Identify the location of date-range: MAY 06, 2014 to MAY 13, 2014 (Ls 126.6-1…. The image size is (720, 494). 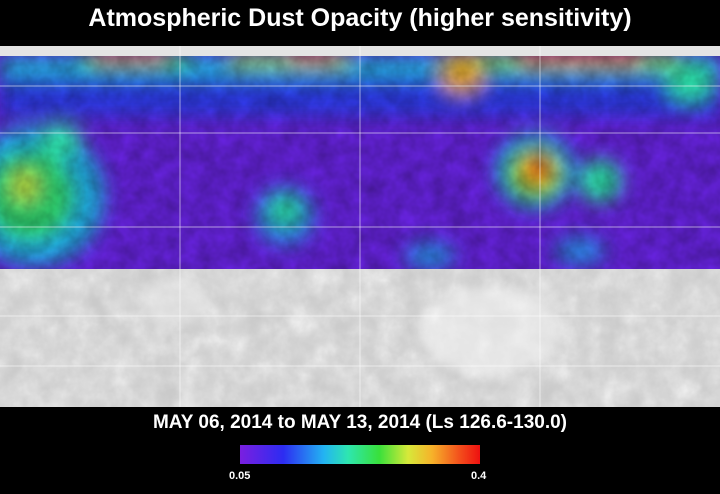
(360, 422).